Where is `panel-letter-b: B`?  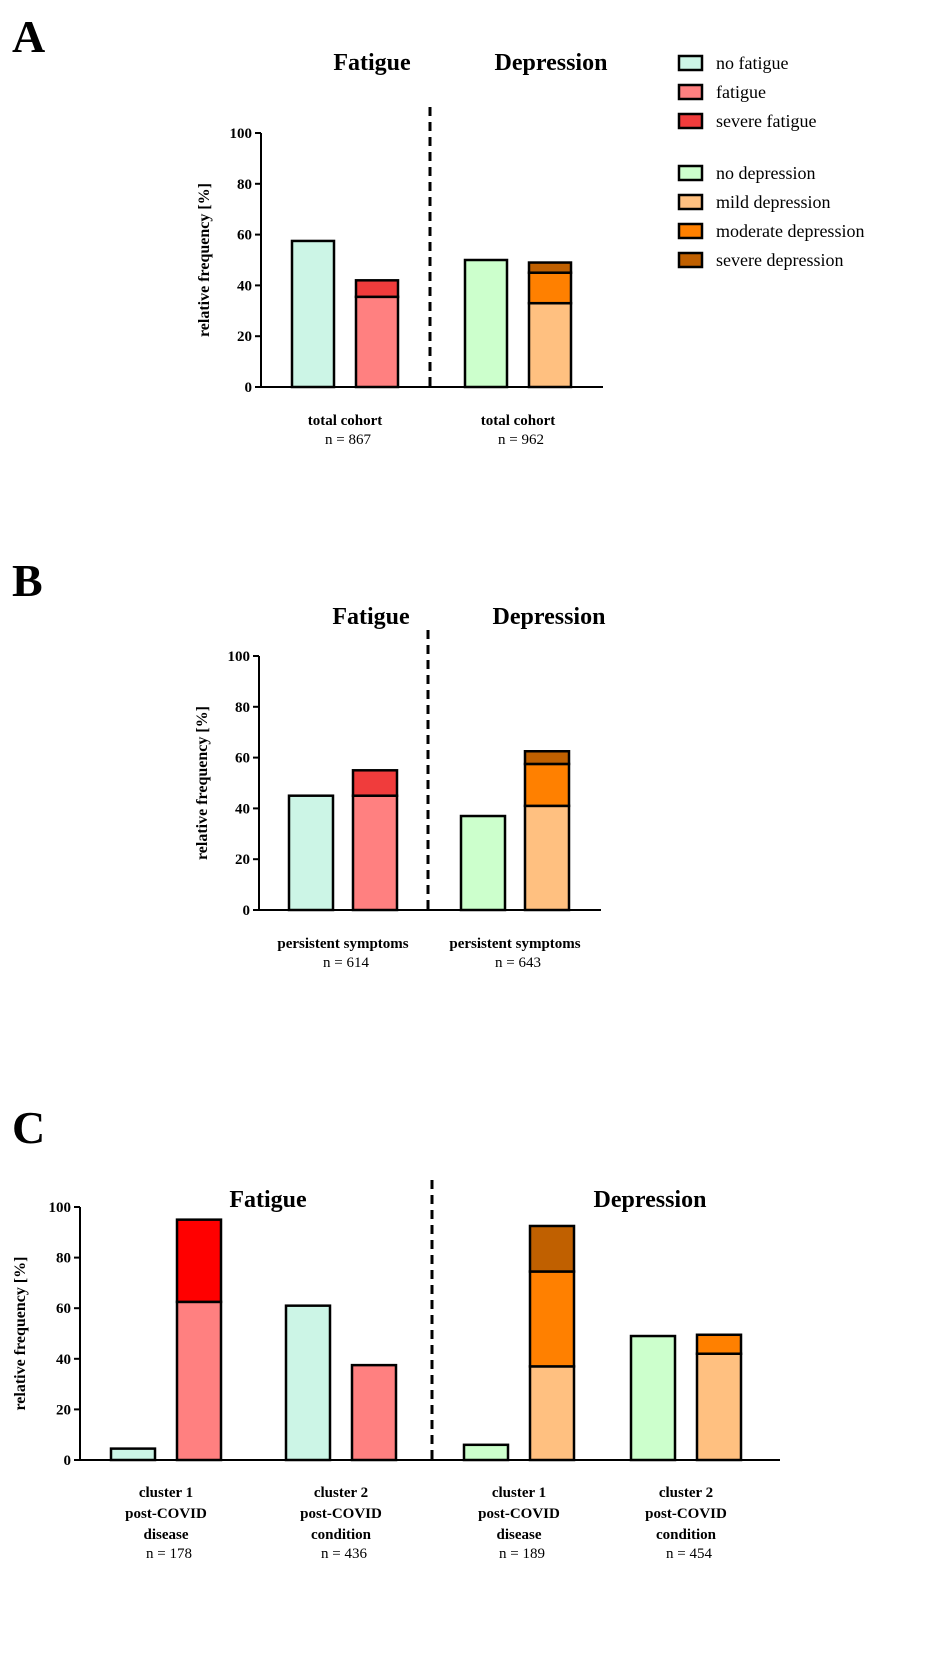
panel-letter-b: B is located at coordinates (27, 580).